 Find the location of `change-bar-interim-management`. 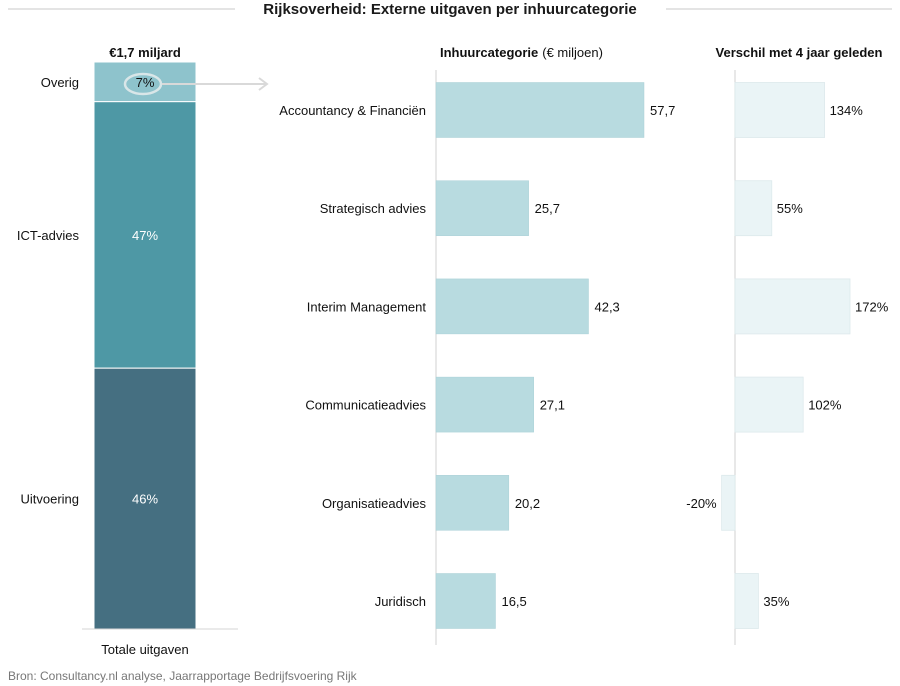

change-bar-interim-management is located at coordinates (792, 306).